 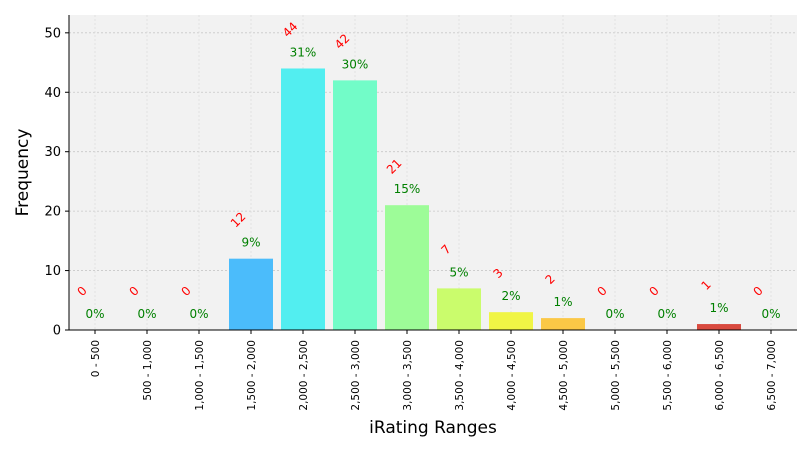 What do you see at coordinates (303, 52) in the screenshot?
I see `percent-label: 31%` at bounding box center [303, 52].